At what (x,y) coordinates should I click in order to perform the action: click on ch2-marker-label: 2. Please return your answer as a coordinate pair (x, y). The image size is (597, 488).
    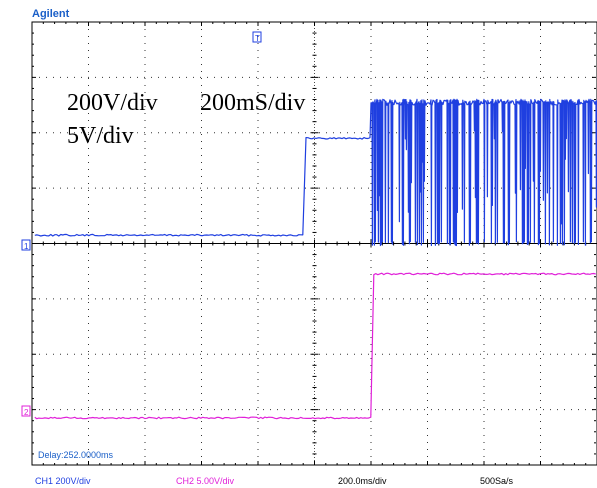
    Looking at the image, I should click on (26, 412).